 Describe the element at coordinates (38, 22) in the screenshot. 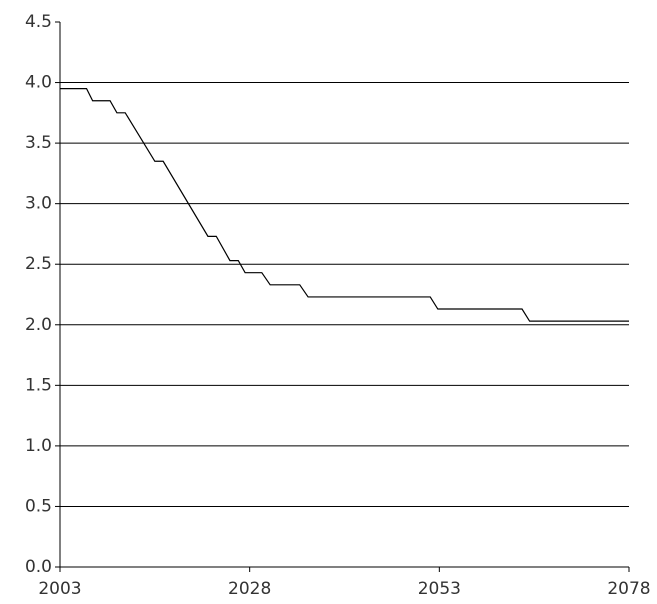

I see `y-tick-label: 4.5` at that location.